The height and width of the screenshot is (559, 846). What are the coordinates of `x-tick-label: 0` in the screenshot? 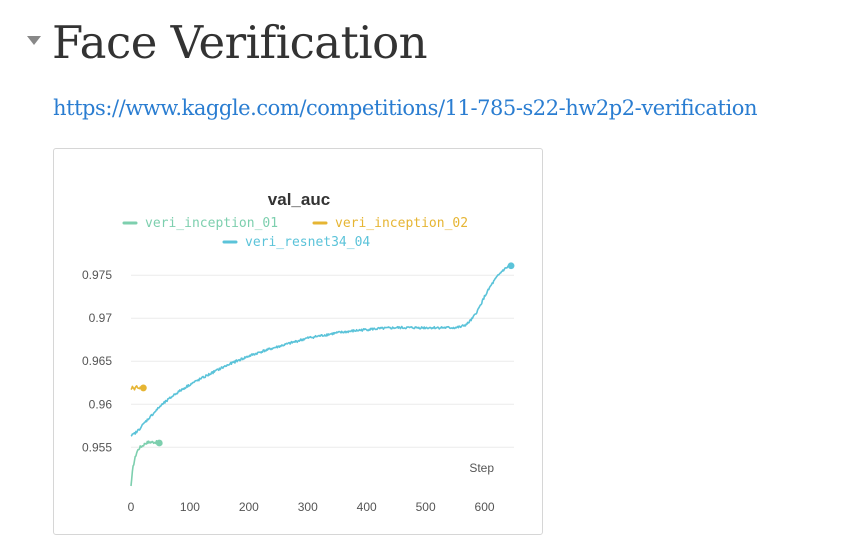 It's located at (131, 507).